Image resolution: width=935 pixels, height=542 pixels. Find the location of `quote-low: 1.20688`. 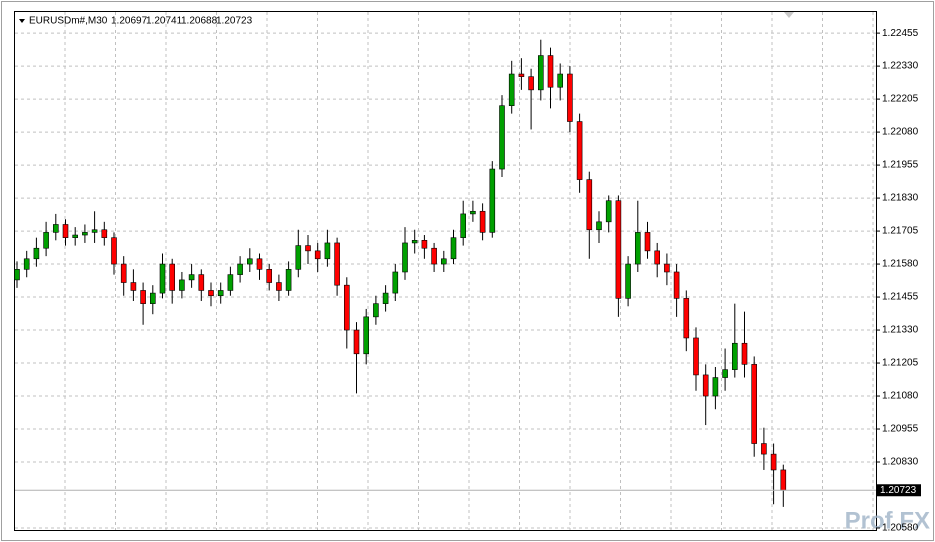

quote-low: 1.20688 is located at coordinates (199, 21).